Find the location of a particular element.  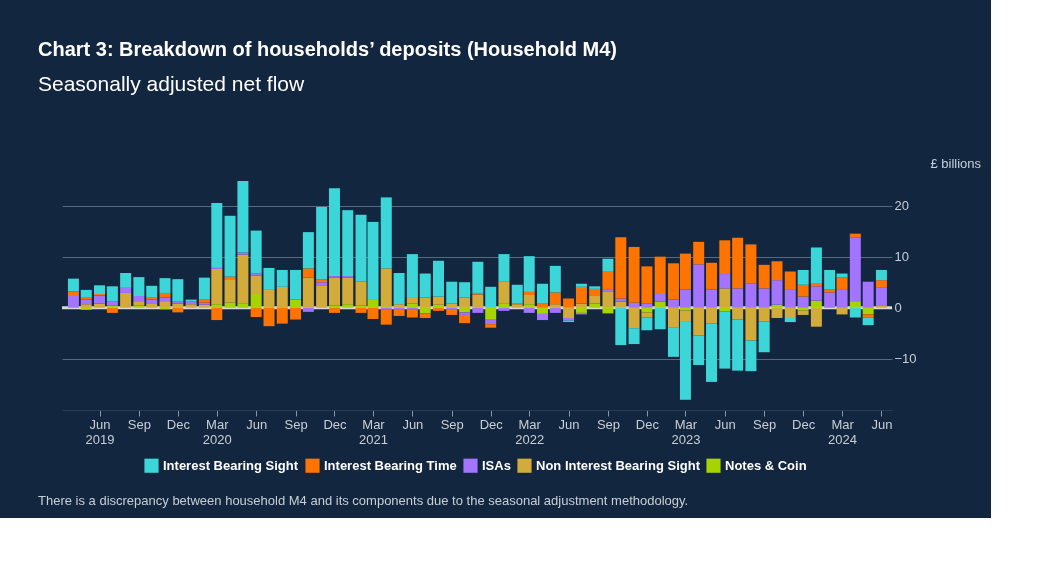

legend-label: Notes & Coin is located at coordinates (766, 465).